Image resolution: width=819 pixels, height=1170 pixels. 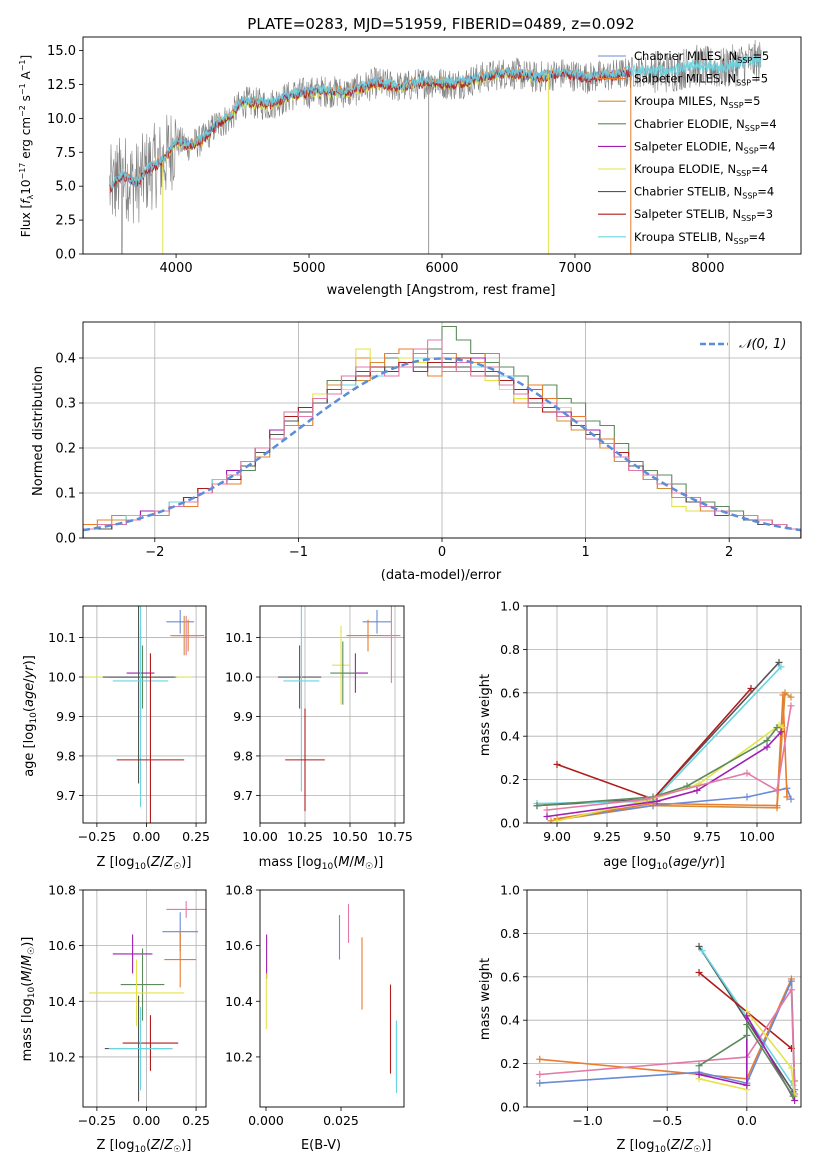 What do you see at coordinates (510, 823) in the screenshot?
I see `weight_vs_age-ytick-label: 0.0` at bounding box center [510, 823].